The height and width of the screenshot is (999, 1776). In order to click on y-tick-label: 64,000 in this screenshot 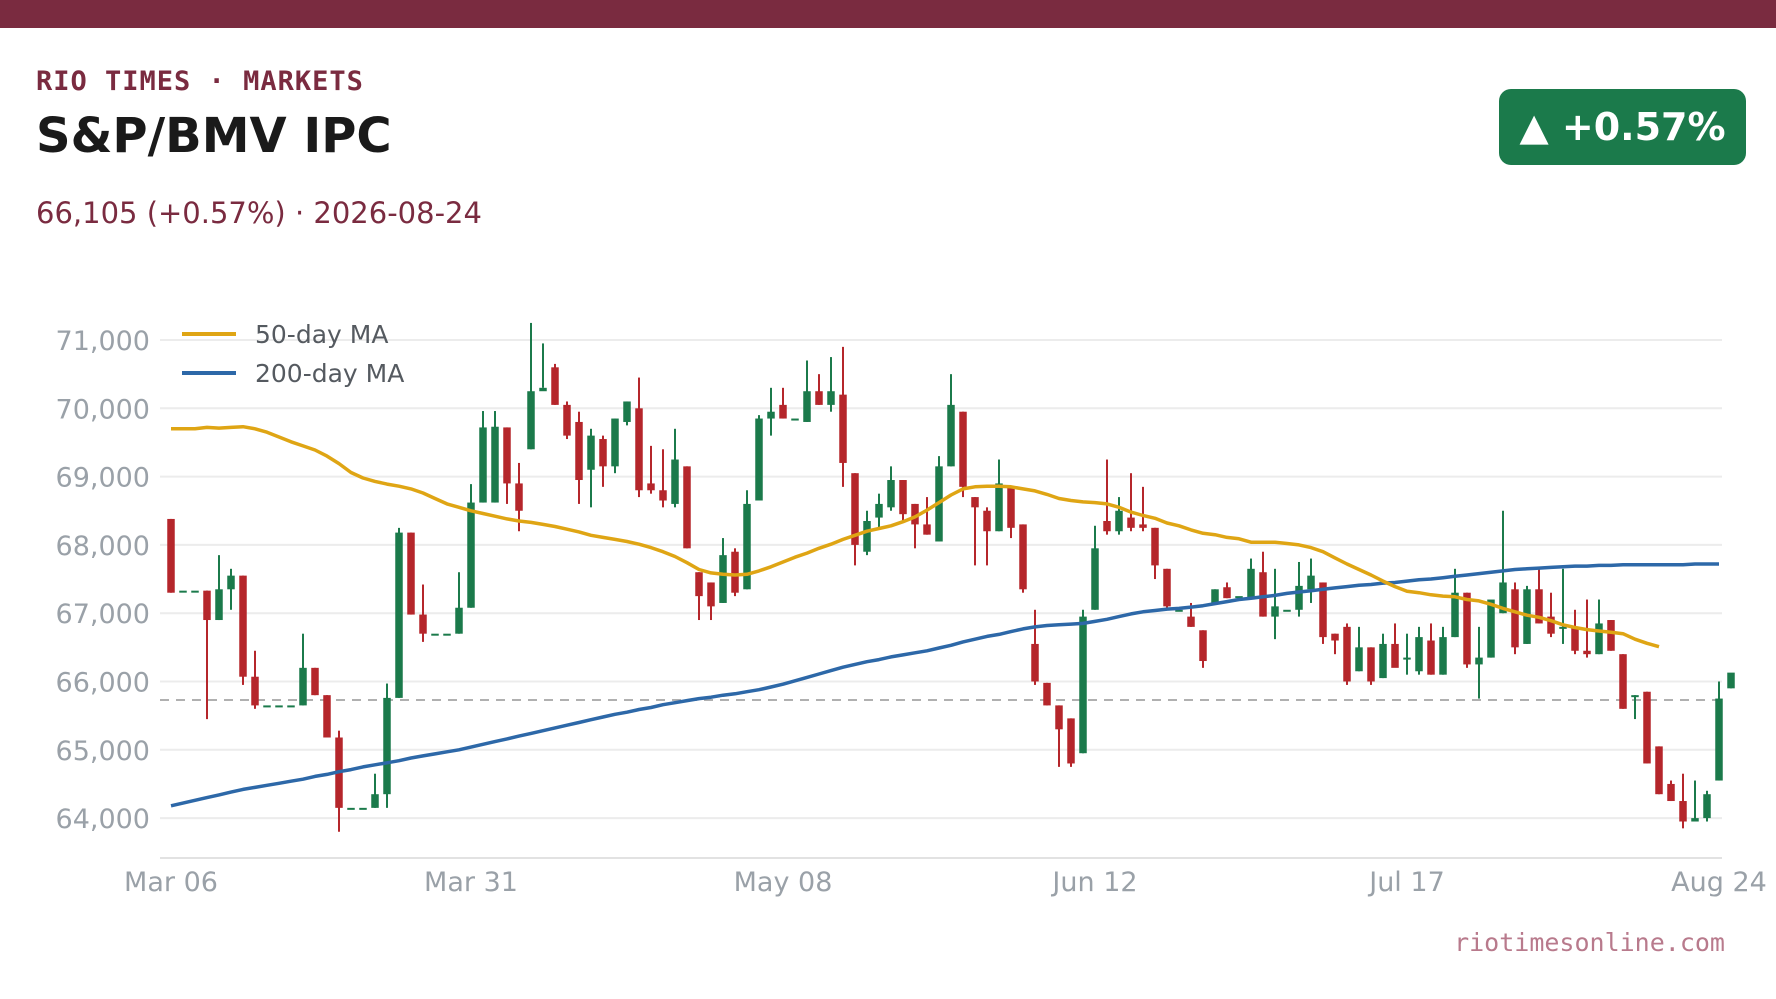, I will do `click(103, 819)`.